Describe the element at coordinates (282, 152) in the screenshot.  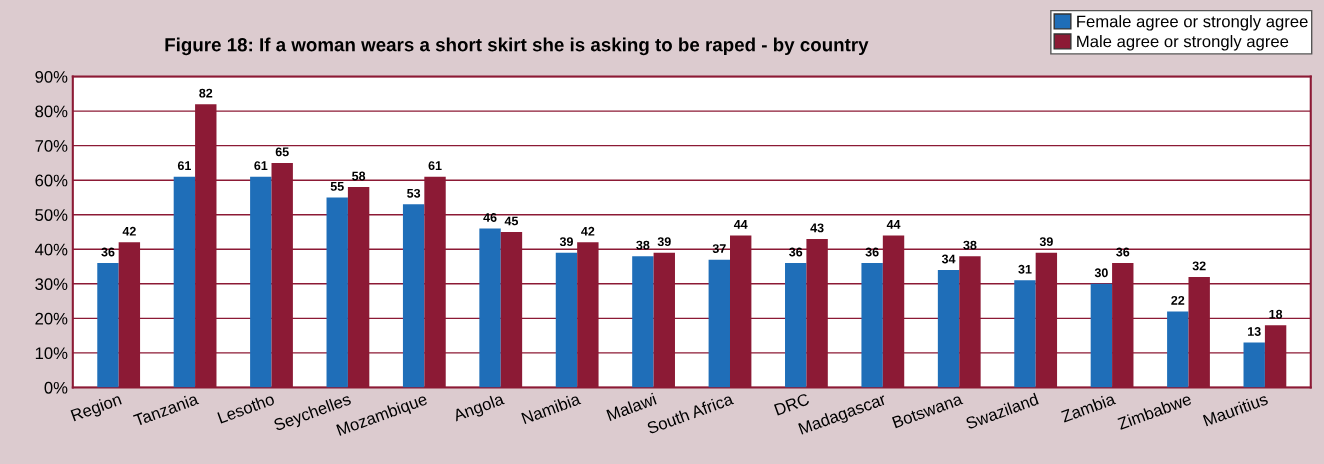
I see `data-label: 65` at that location.